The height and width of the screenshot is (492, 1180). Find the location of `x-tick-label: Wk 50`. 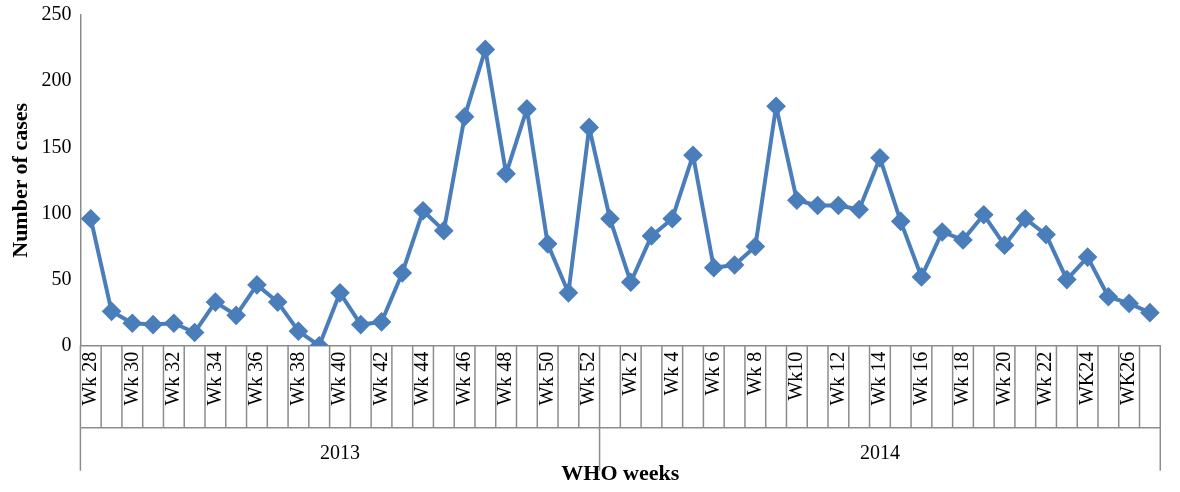

x-tick-label: Wk 50 is located at coordinates (545, 378).